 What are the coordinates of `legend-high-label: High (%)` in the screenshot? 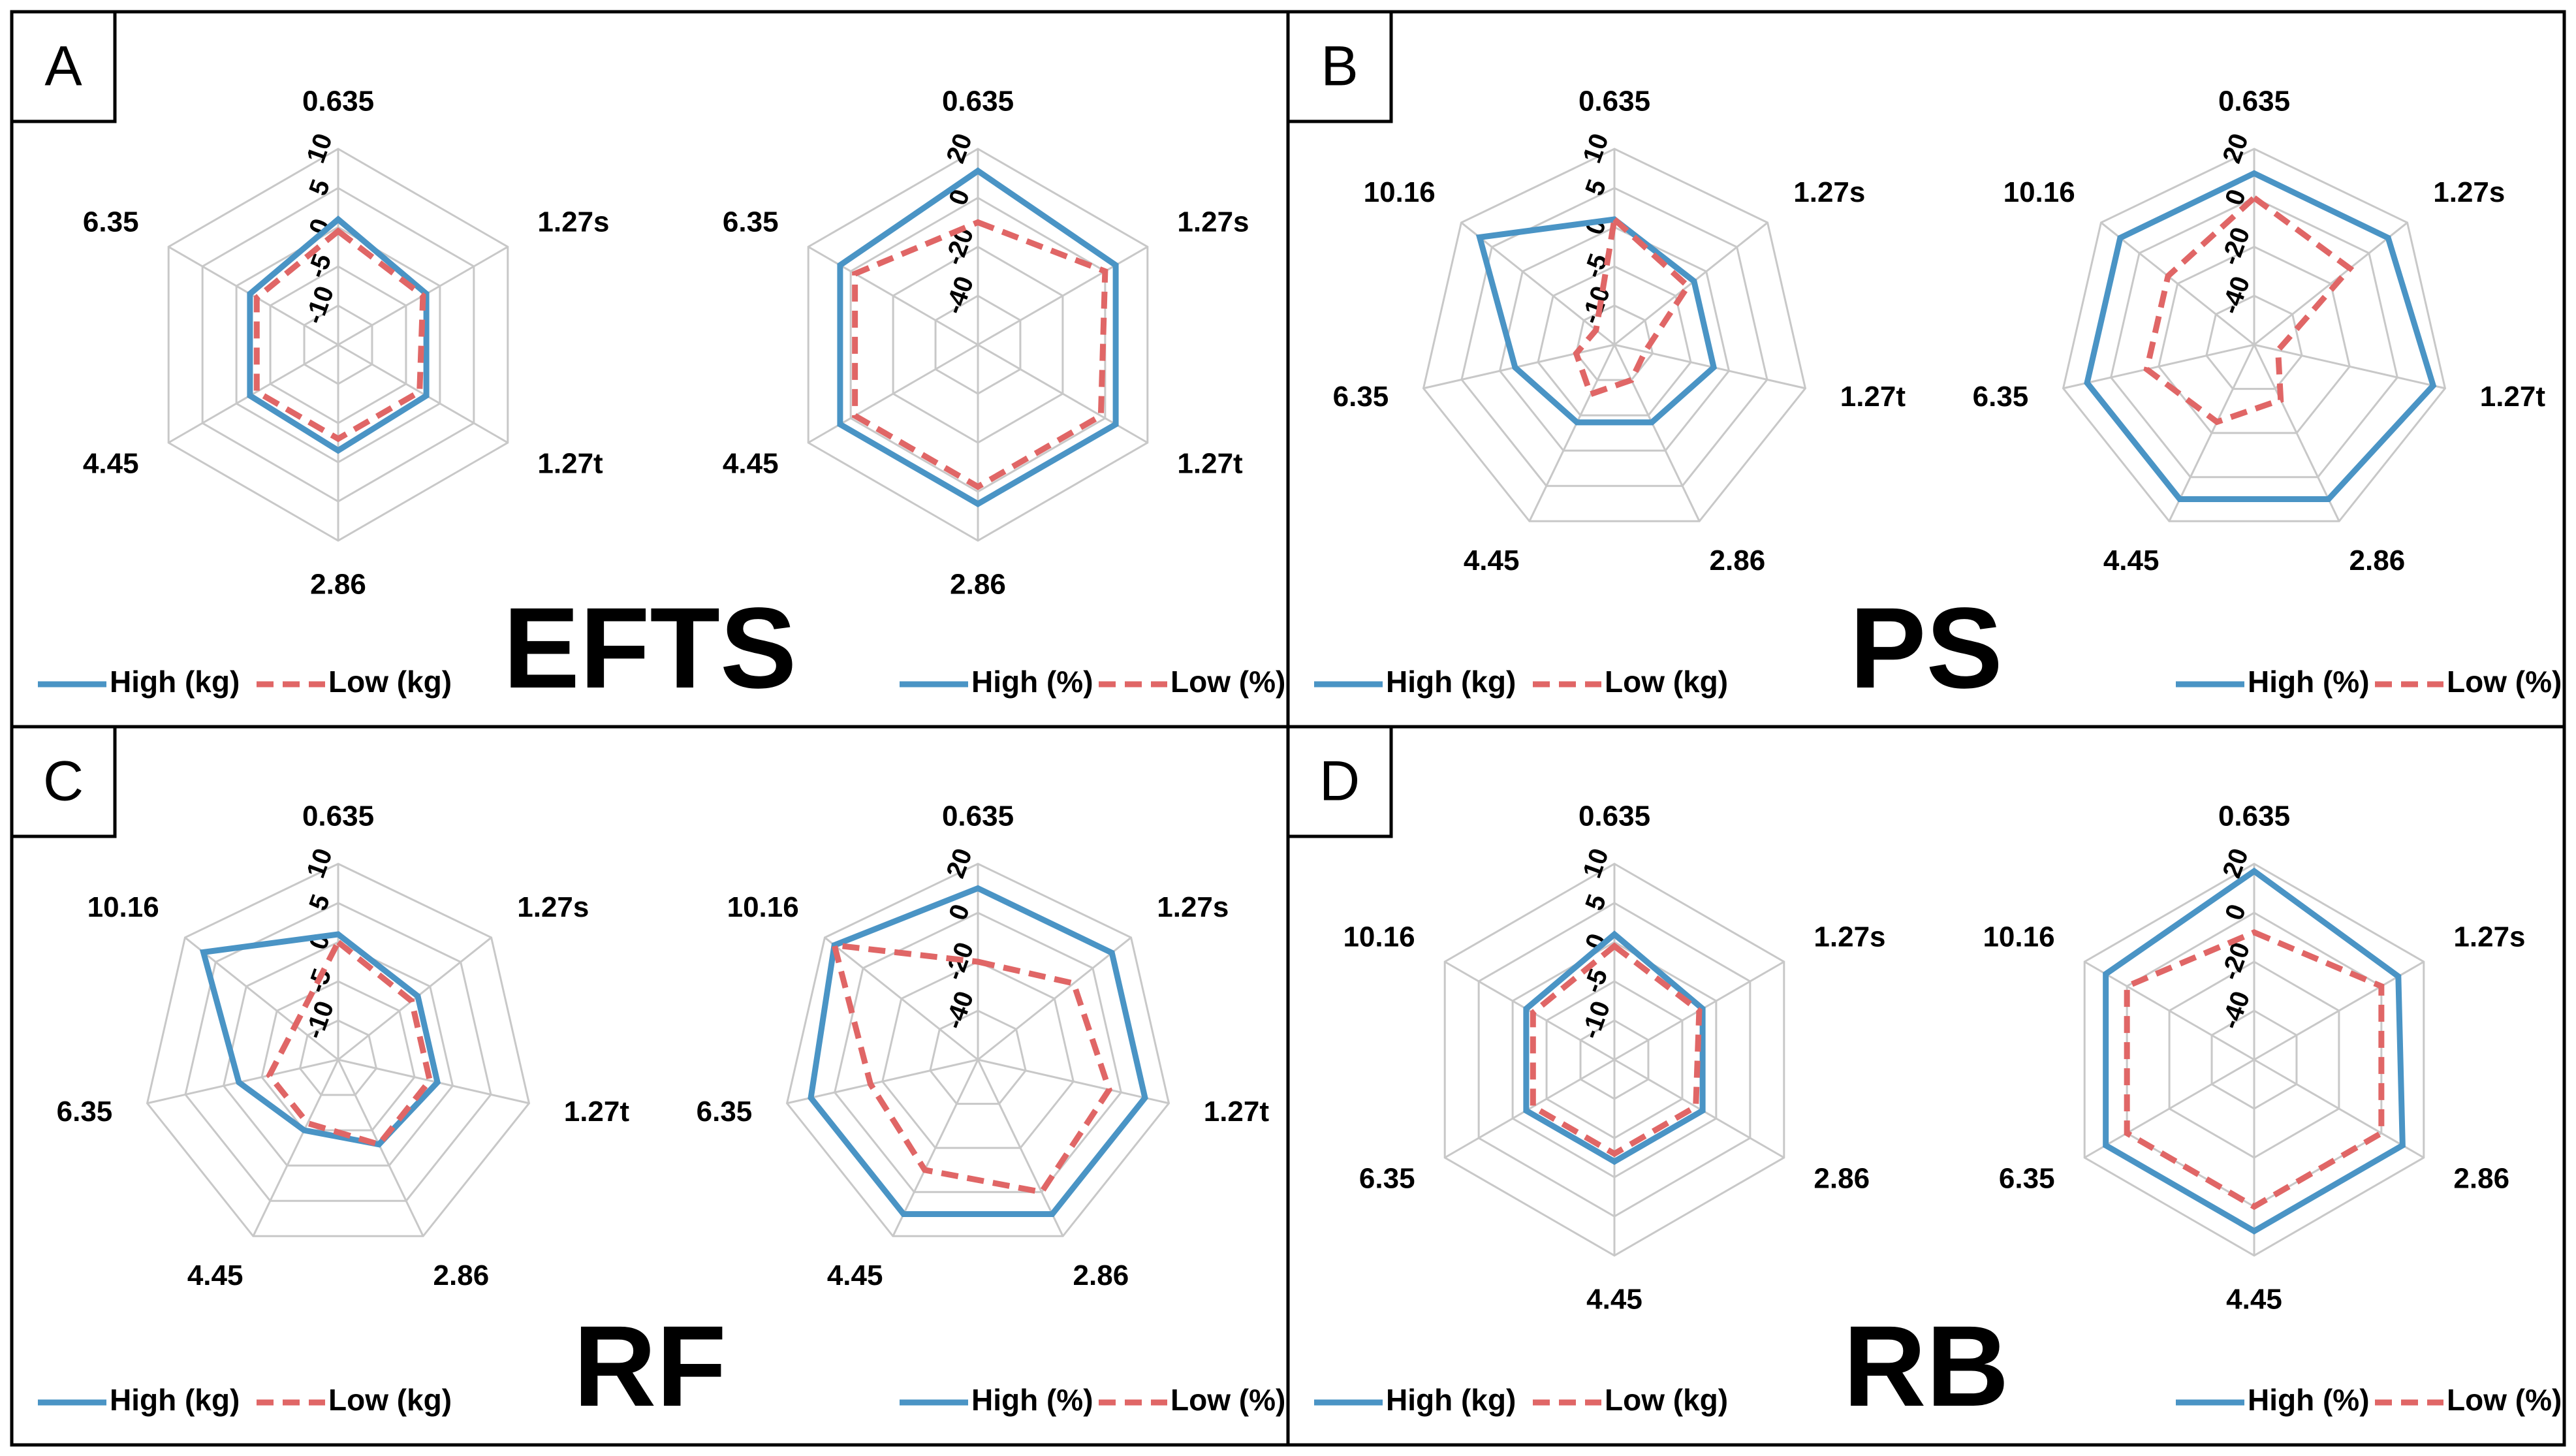 It's located at (2309, 682).